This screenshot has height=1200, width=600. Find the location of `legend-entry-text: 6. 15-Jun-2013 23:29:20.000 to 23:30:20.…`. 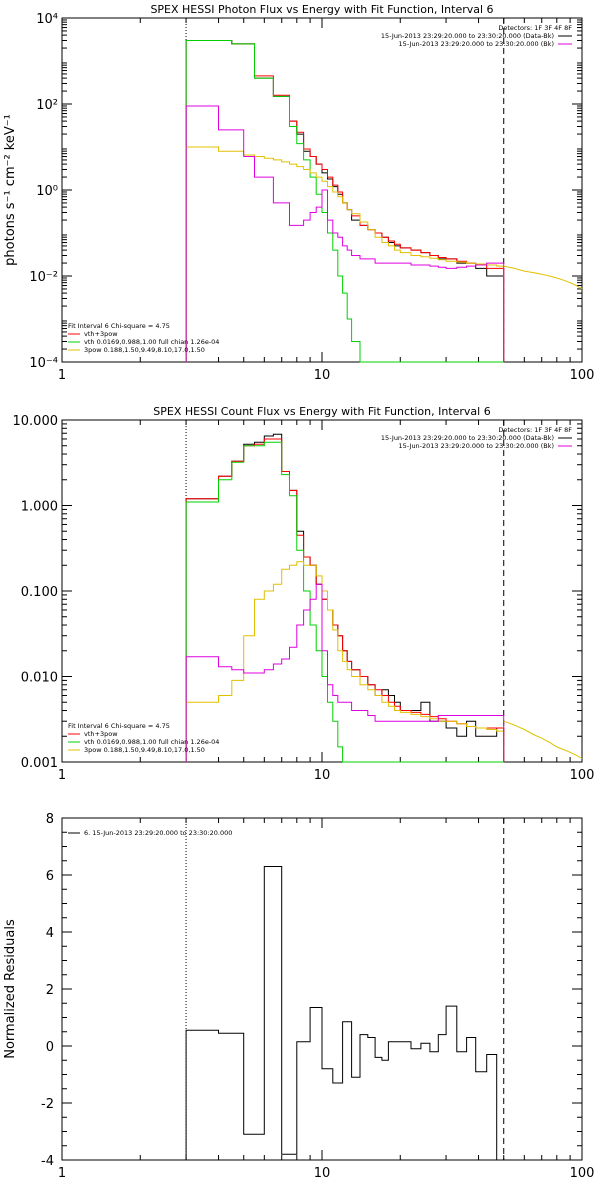

legend-entry-text: 6. 15-Jun-2013 23:29:20.000 to 23:30:20.… is located at coordinates (158, 833).